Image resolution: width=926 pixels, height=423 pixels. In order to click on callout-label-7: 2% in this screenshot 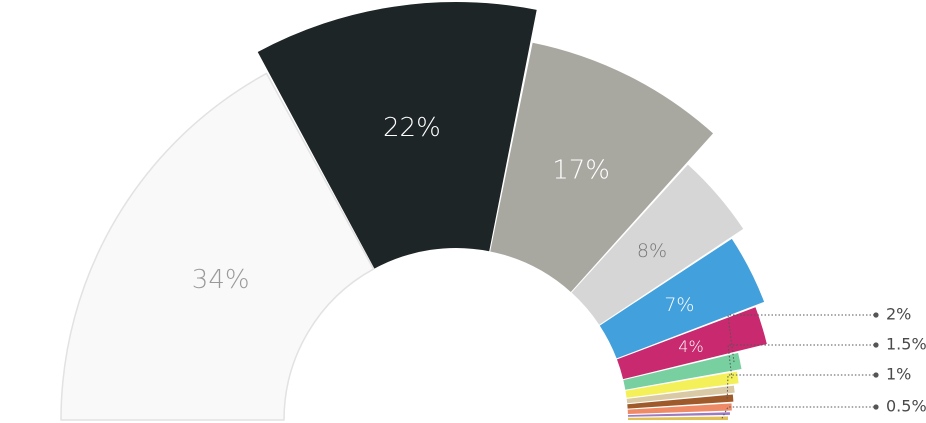, I will do `click(898, 314)`.